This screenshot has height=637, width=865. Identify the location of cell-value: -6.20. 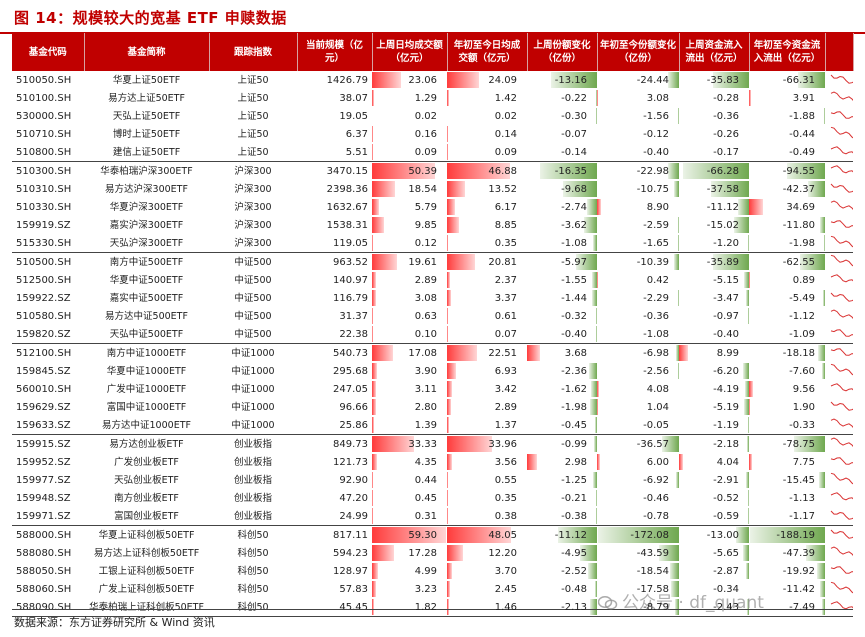
(726, 371).